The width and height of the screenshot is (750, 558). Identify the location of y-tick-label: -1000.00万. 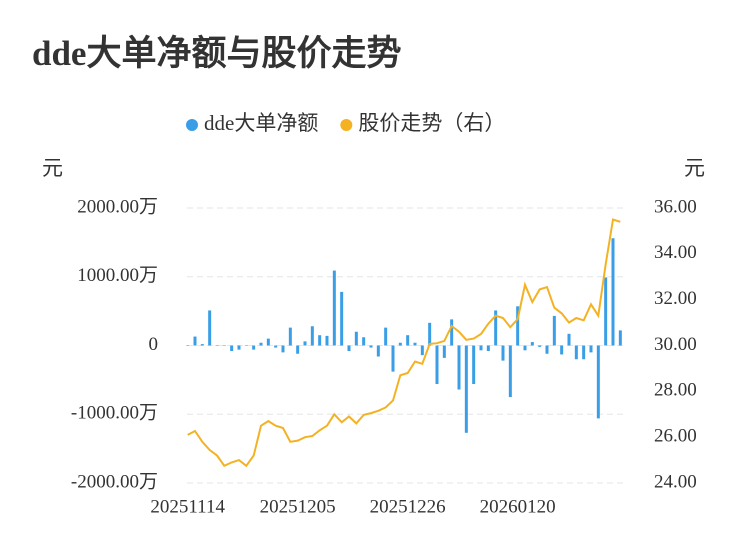
(114, 413).